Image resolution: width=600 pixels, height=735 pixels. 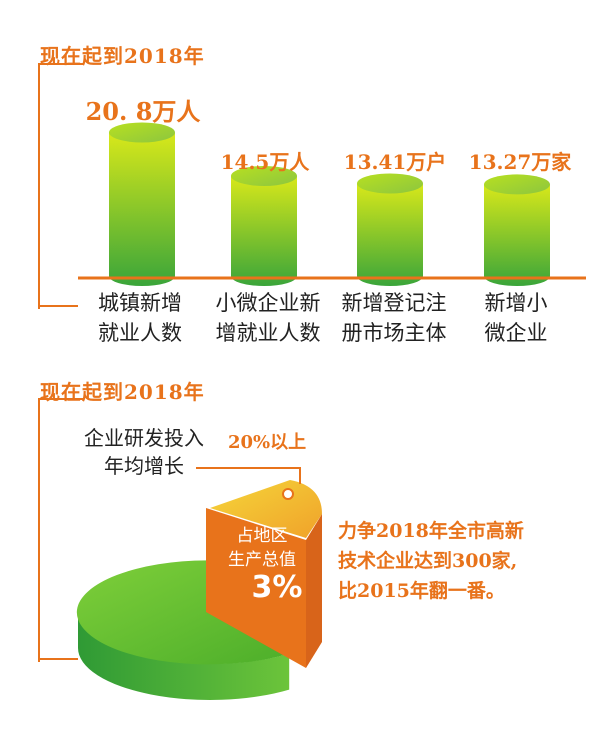 I want to click on callout-line, so click(x=248, y=475).